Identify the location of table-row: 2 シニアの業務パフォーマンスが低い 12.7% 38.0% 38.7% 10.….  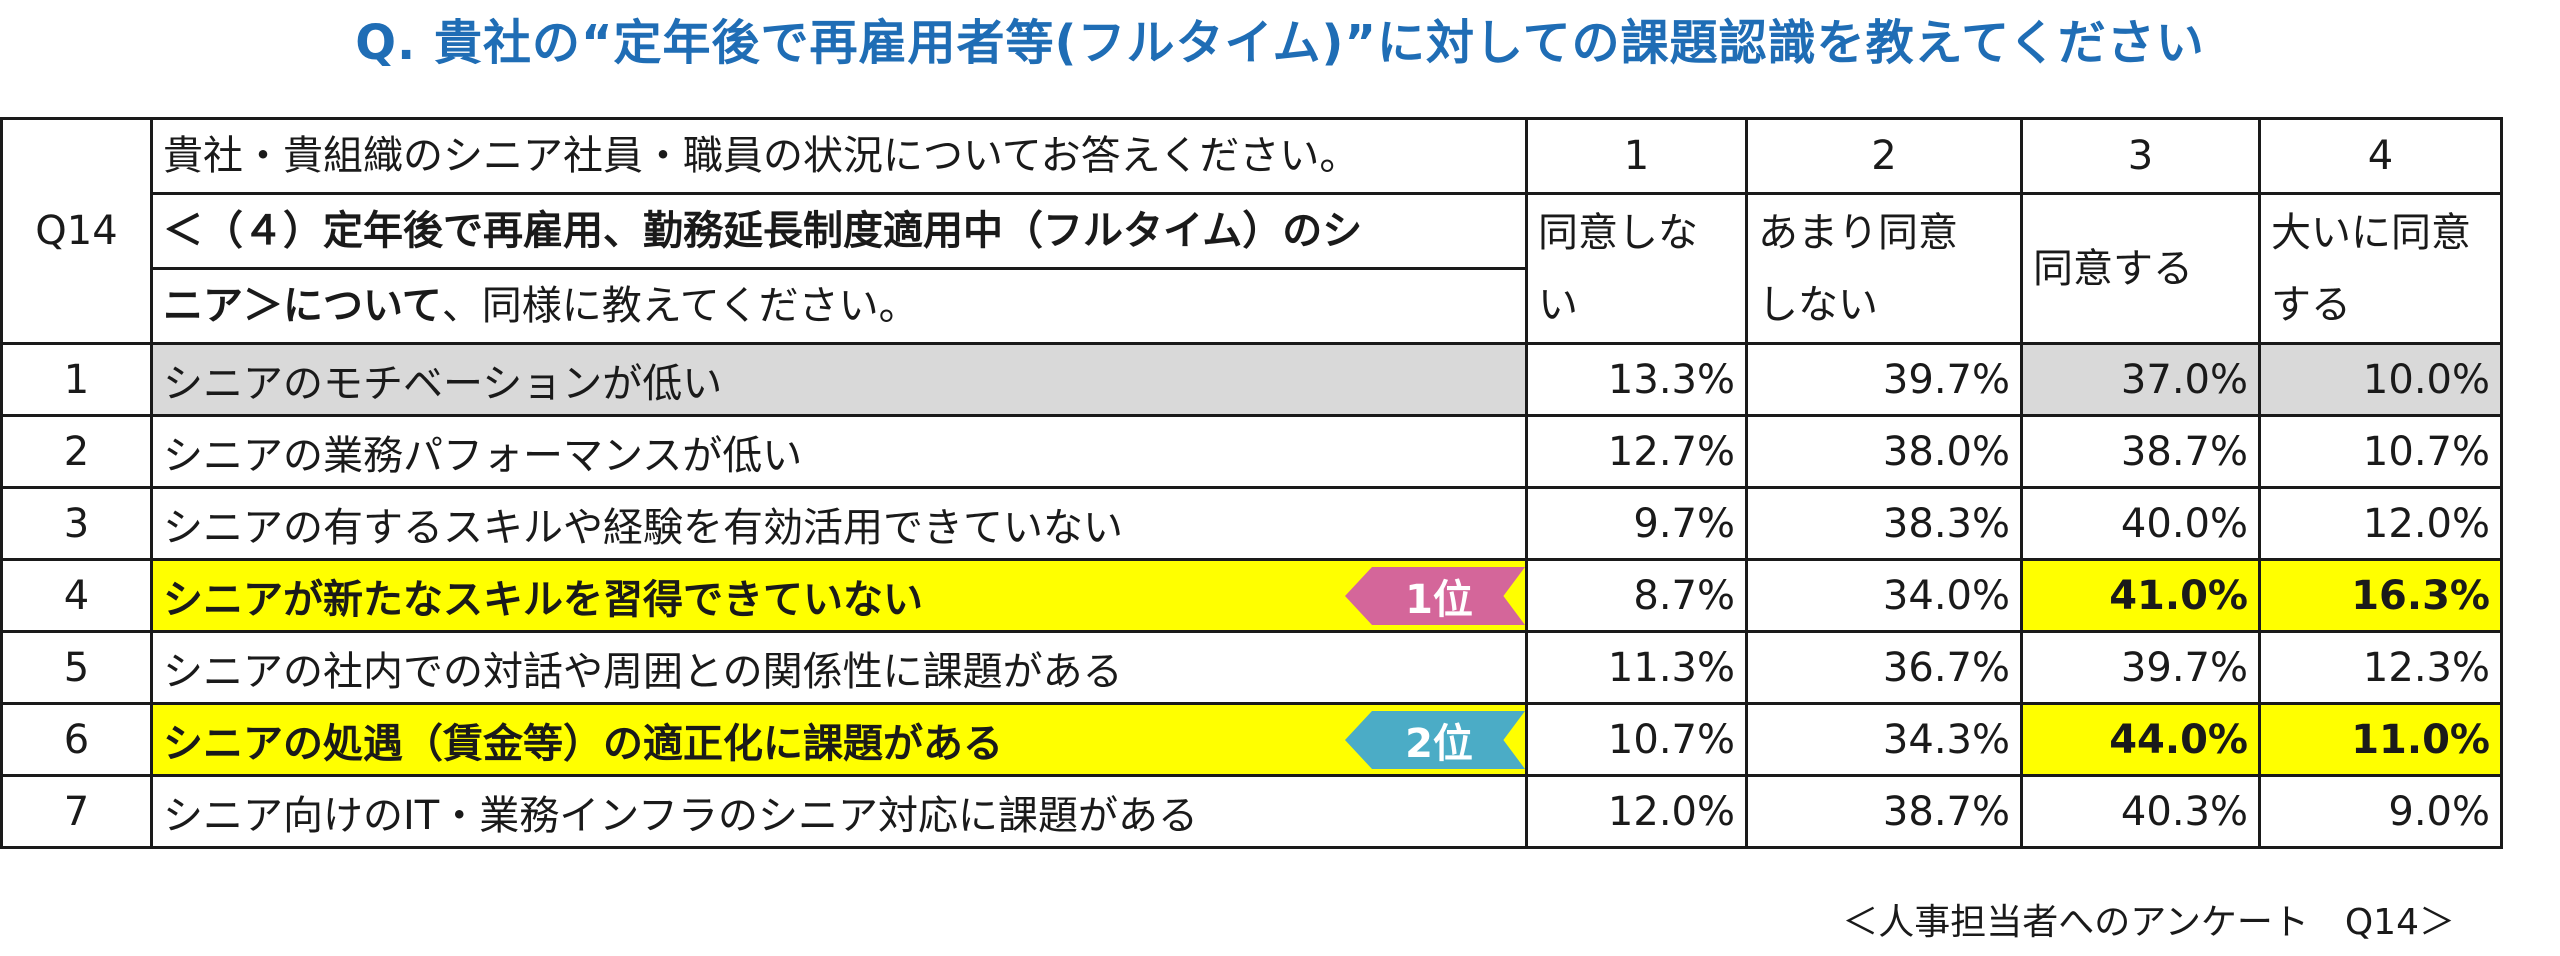
(1251, 451).